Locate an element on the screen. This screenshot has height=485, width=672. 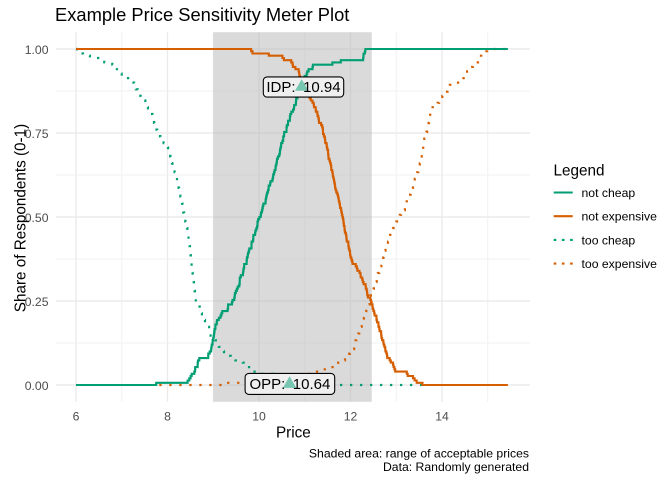
svg-text: too expensive is located at coordinates (620, 264).